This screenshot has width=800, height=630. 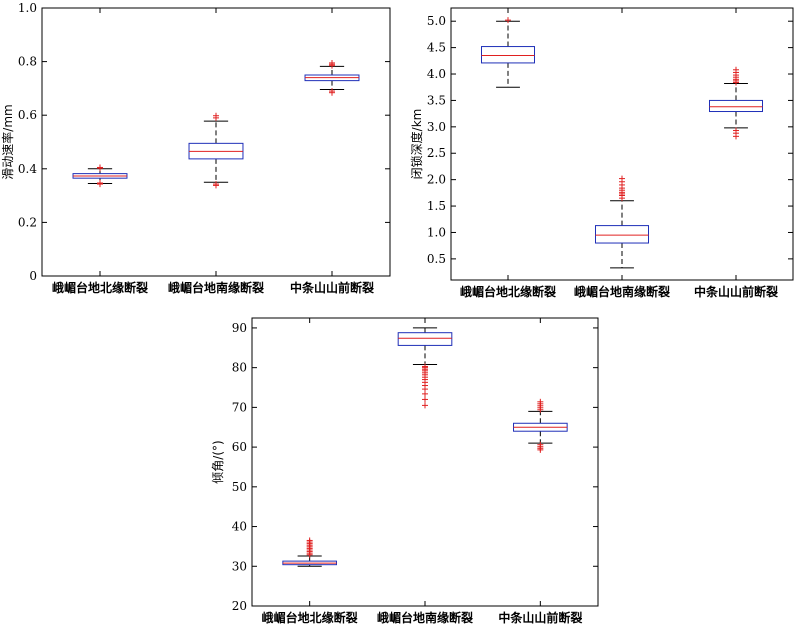 I want to click on y-tick-label: 1.5, so click(x=436, y=206).